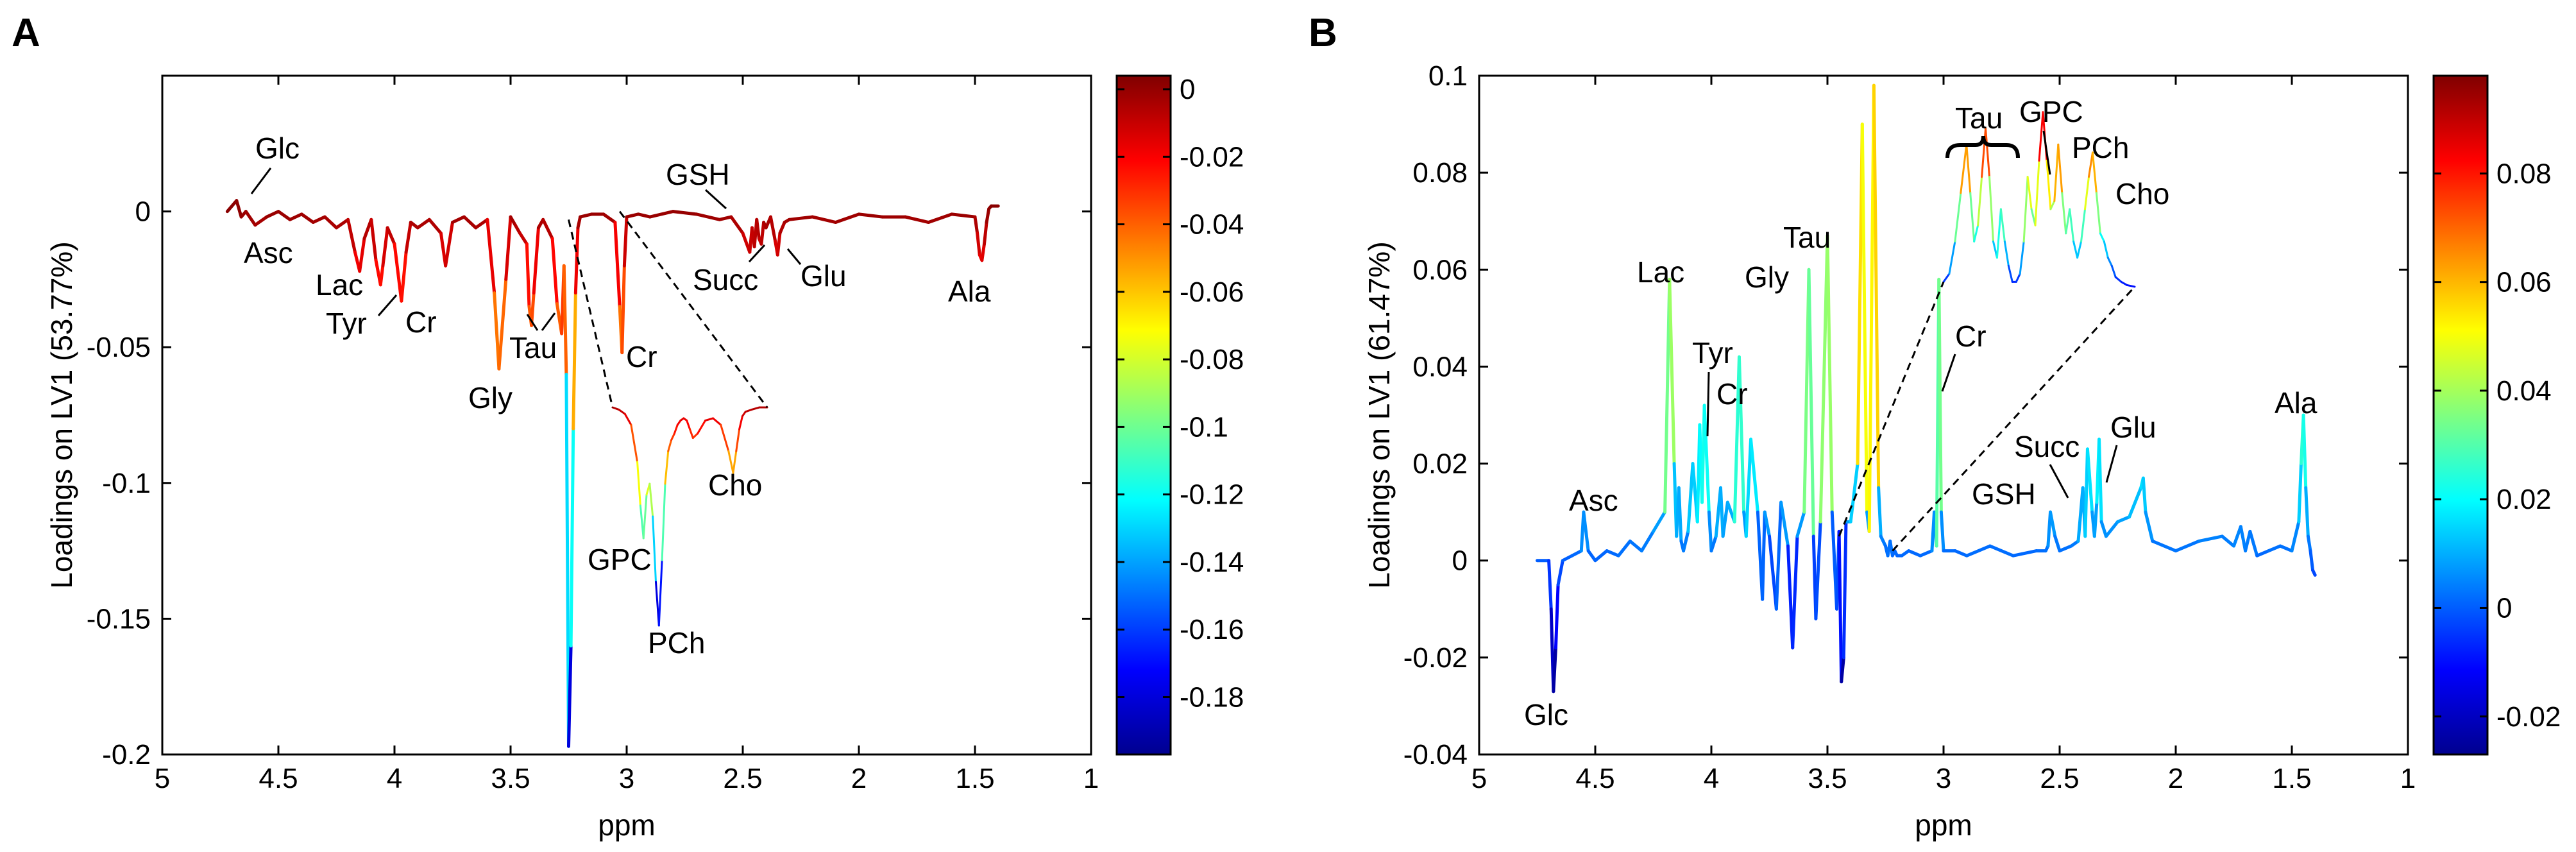 This screenshot has width=2576, height=852. What do you see at coordinates (2504, 608) in the screenshot?
I see `colorbar-tick-label: 0` at bounding box center [2504, 608].